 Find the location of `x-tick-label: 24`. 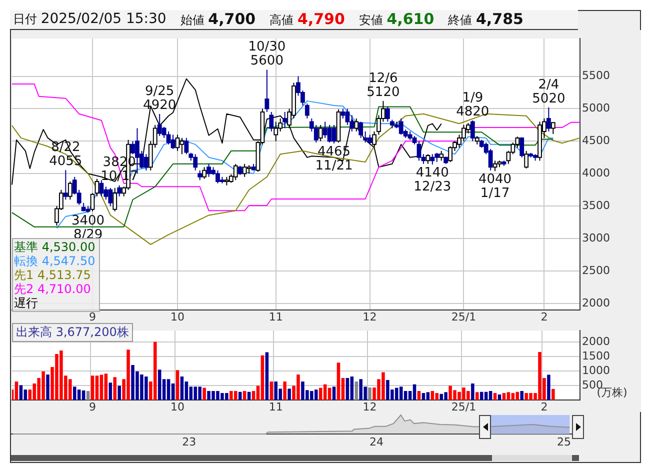

x-tick-label: 24 is located at coordinates (377, 441).